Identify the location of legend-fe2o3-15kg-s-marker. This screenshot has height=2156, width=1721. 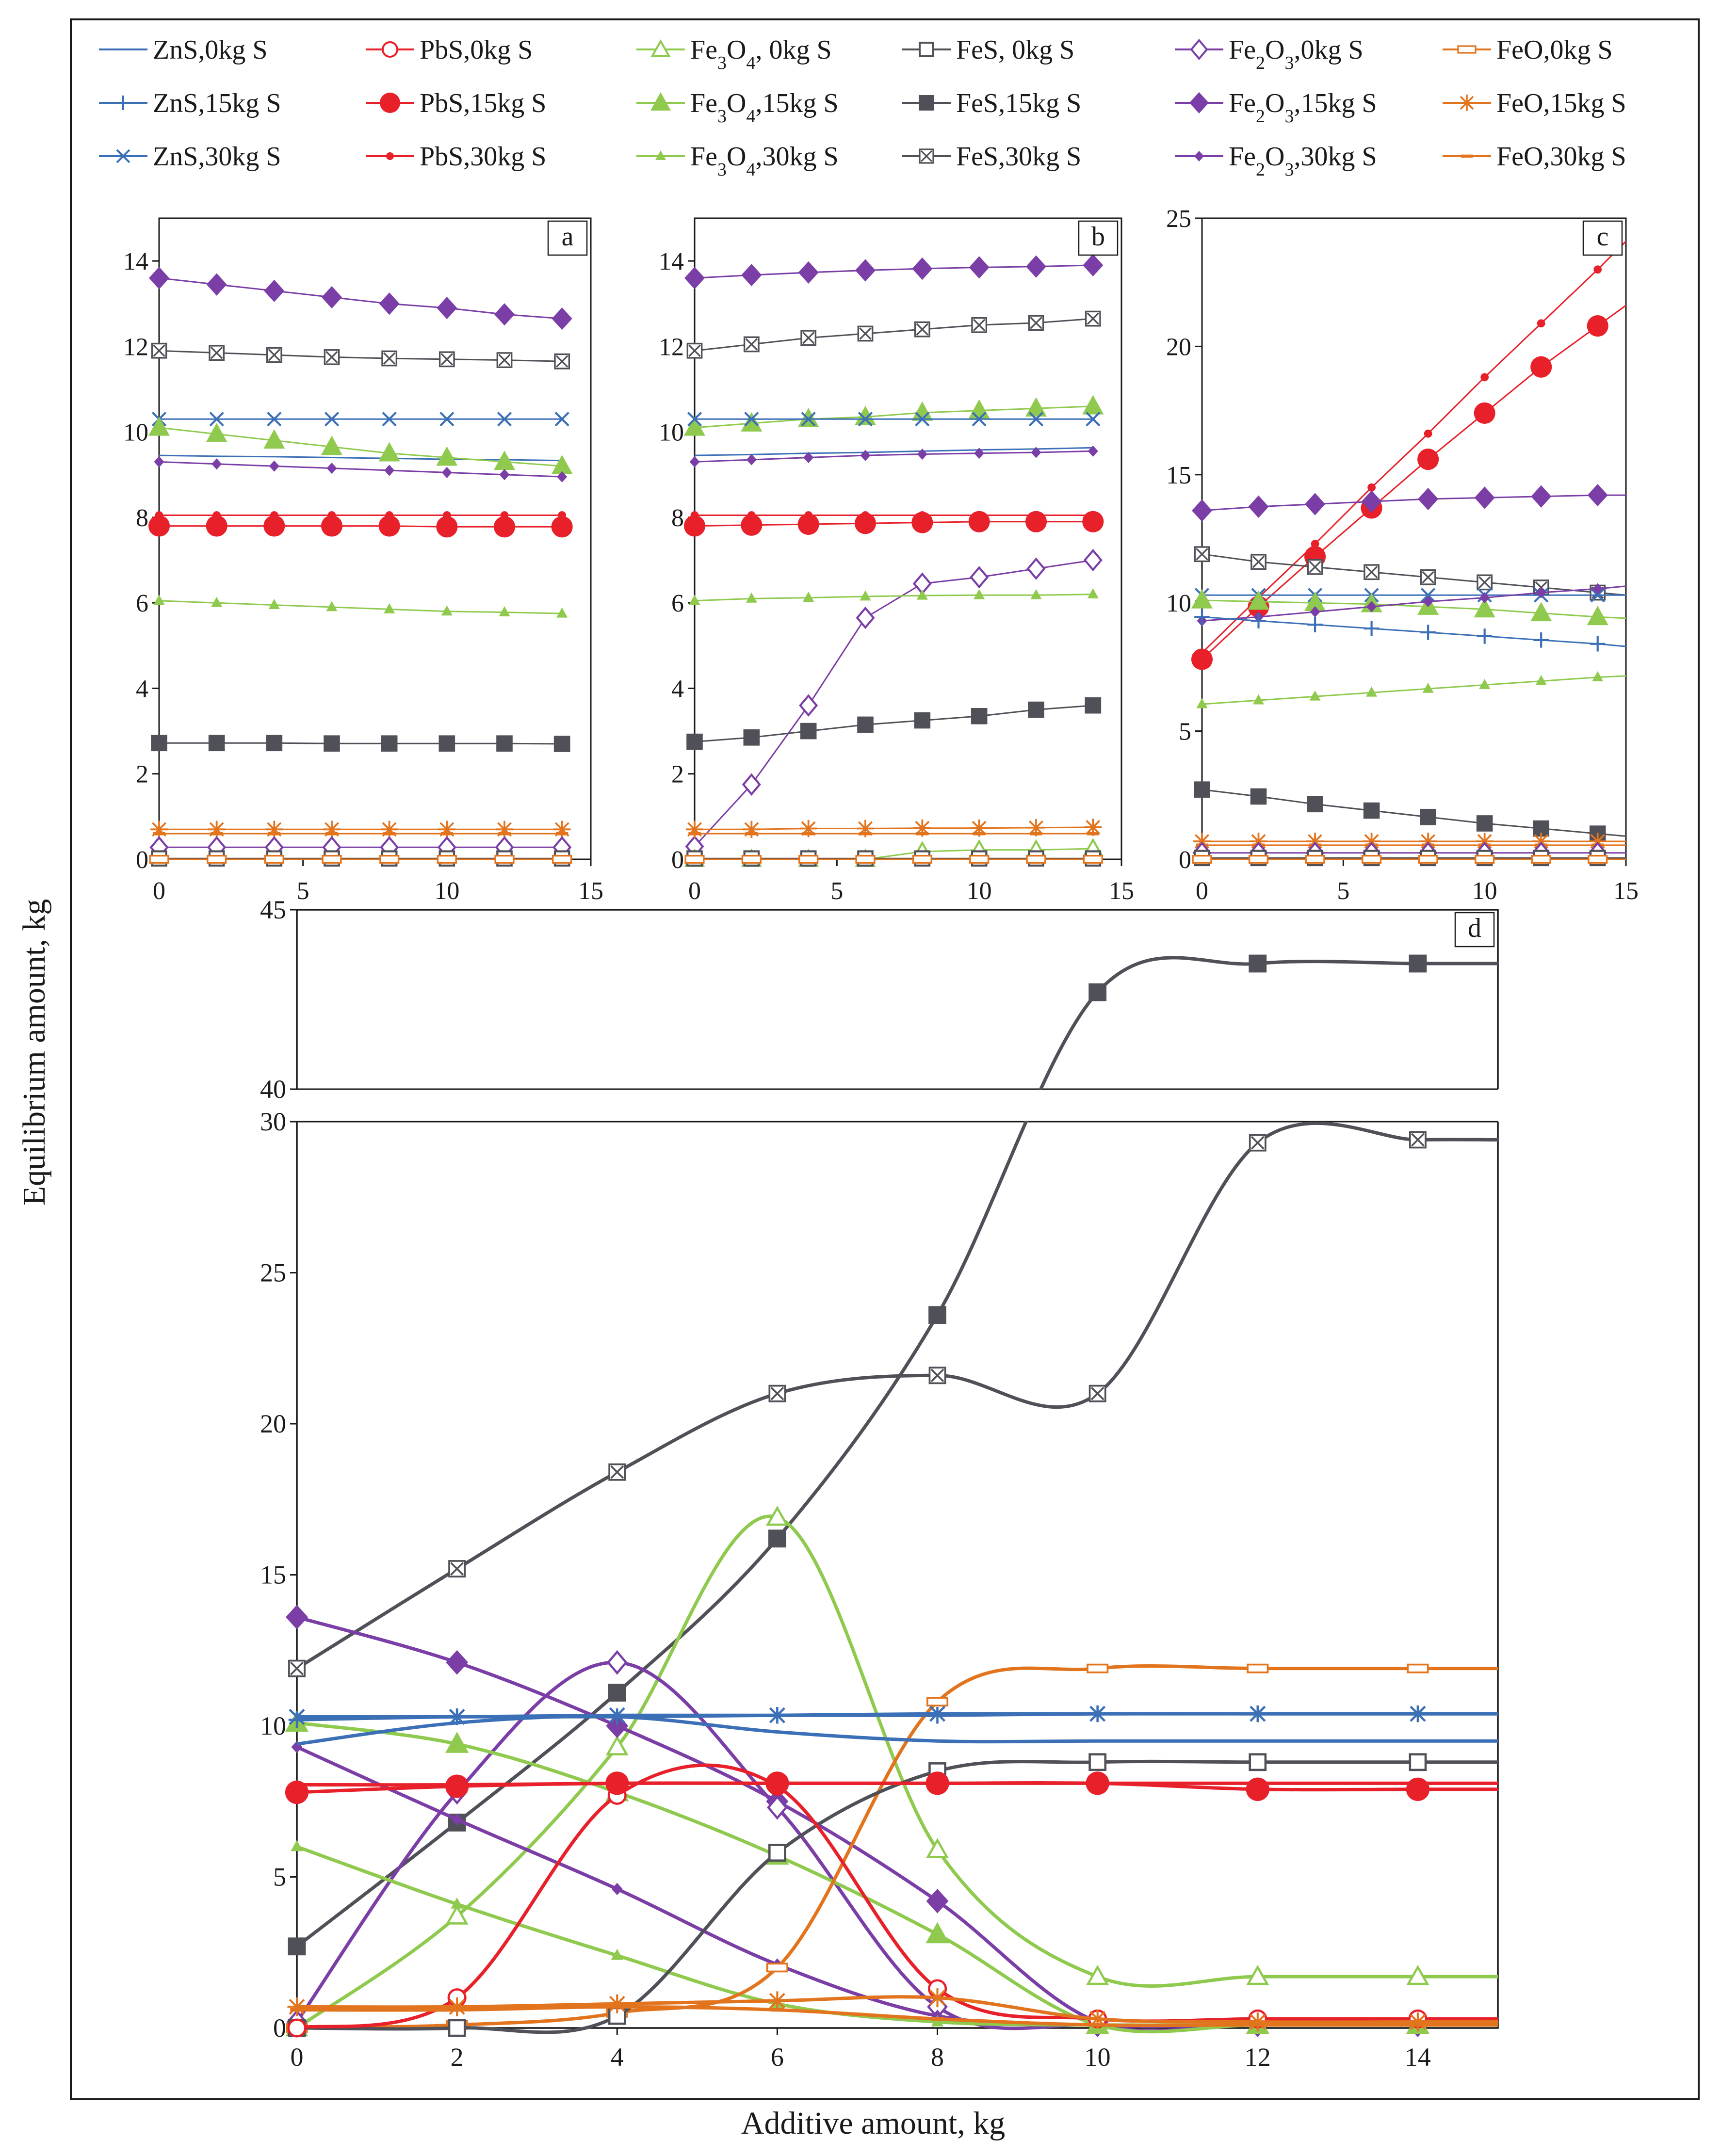
(1199, 102).